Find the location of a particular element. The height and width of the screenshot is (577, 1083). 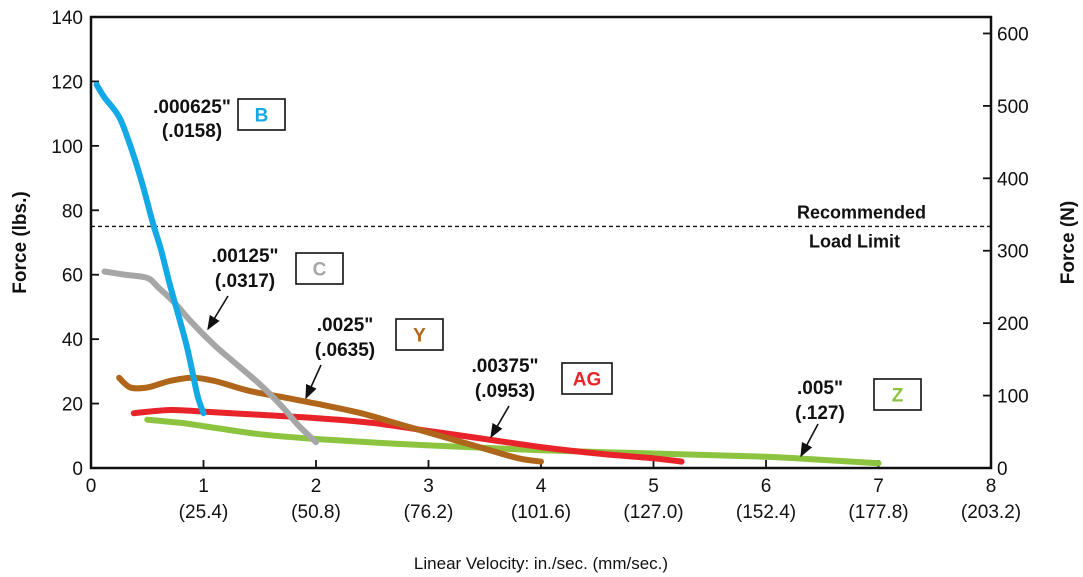

annotation-y-line2: (.0635) is located at coordinates (345, 350).